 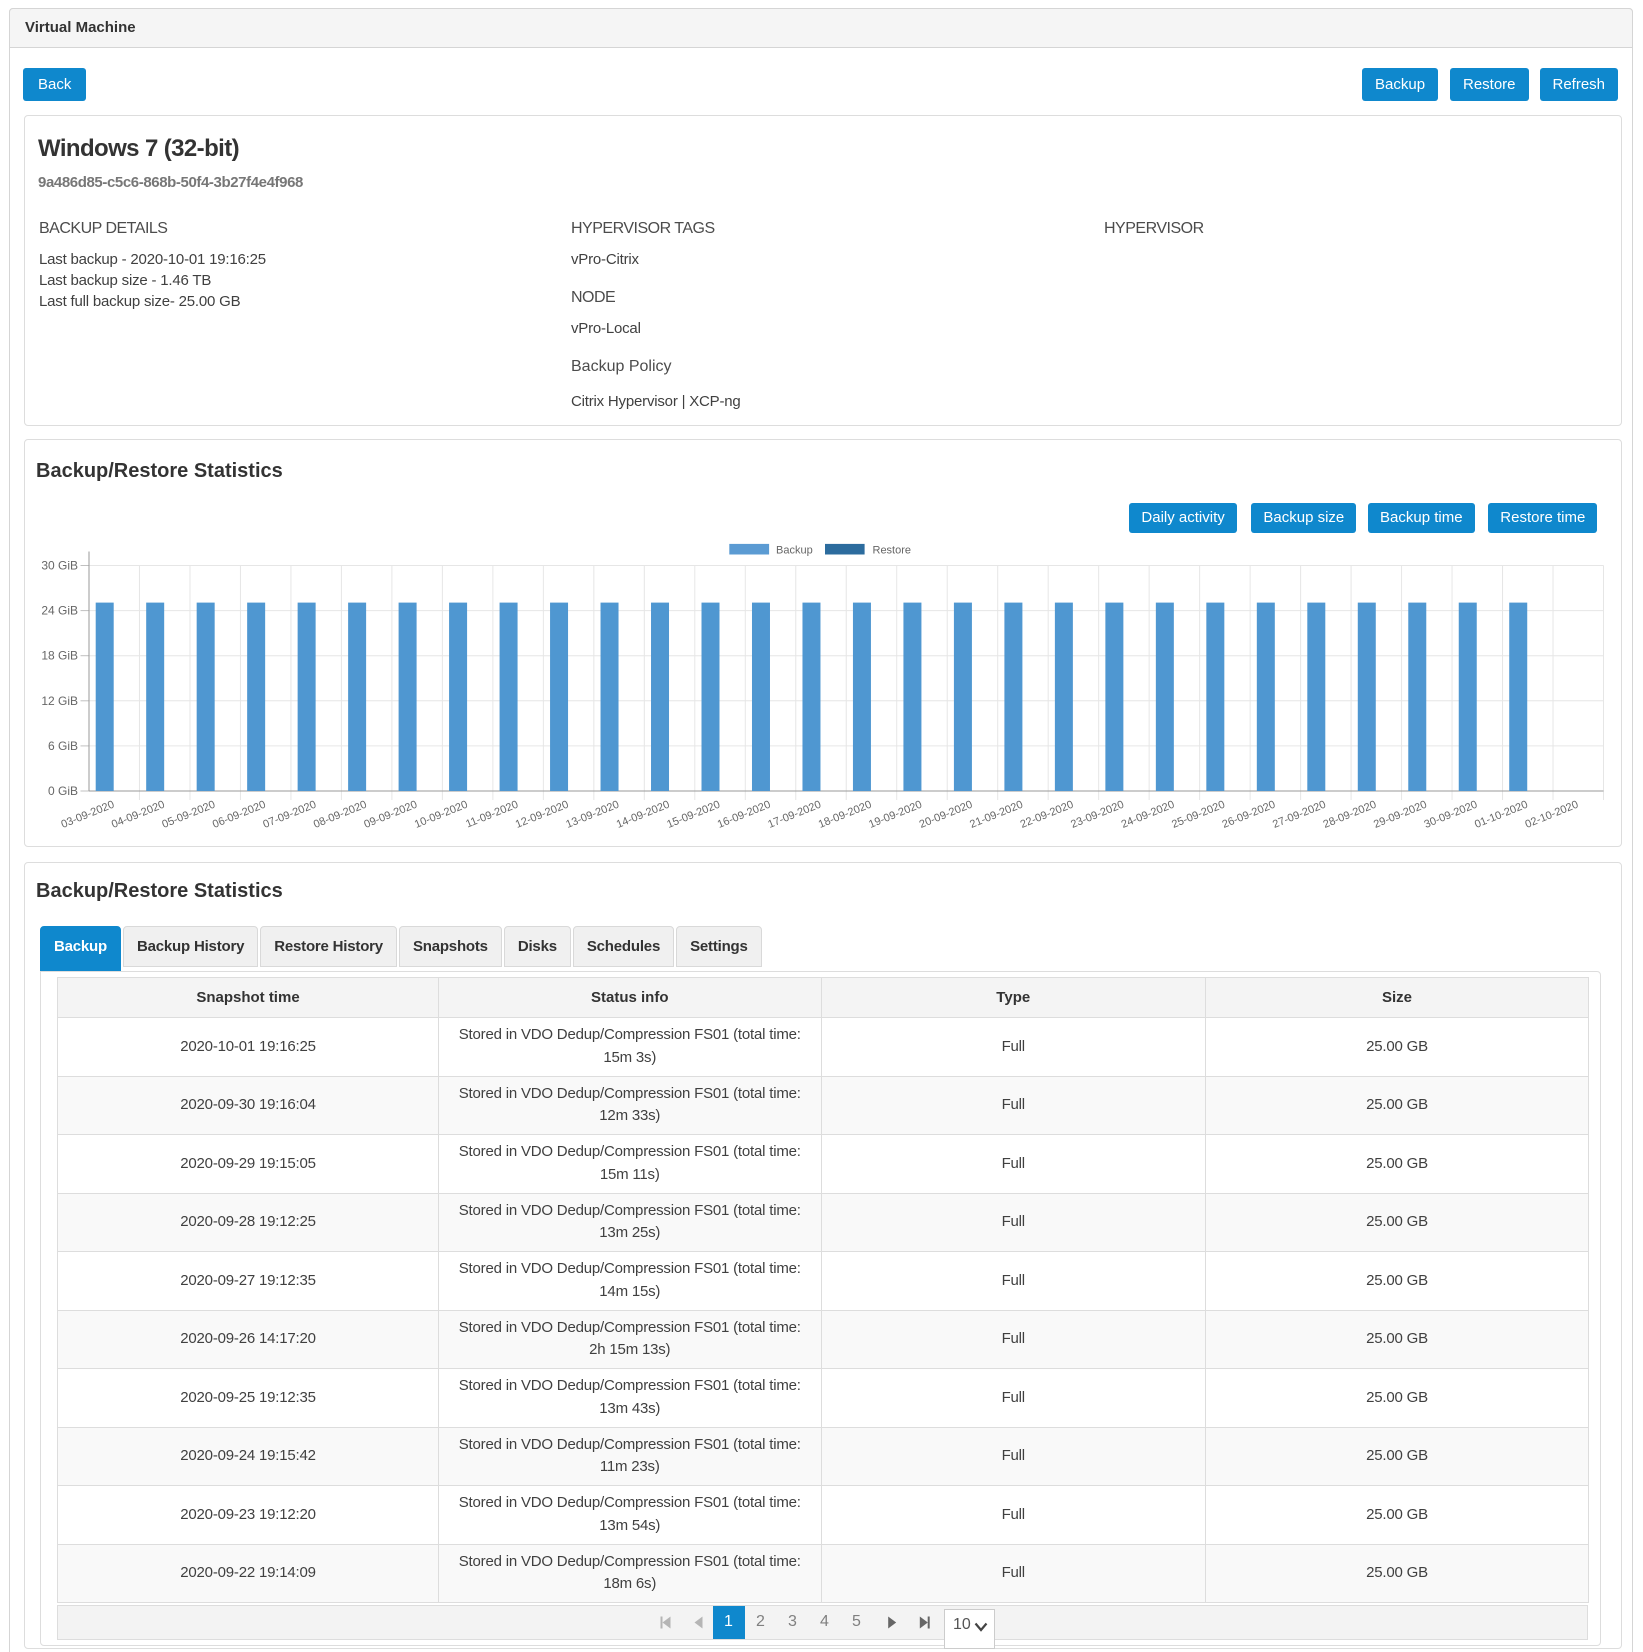 What do you see at coordinates (63, 791) in the screenshot?
I see `svg-text: 0 GiB` at bounding box center [63, 791].